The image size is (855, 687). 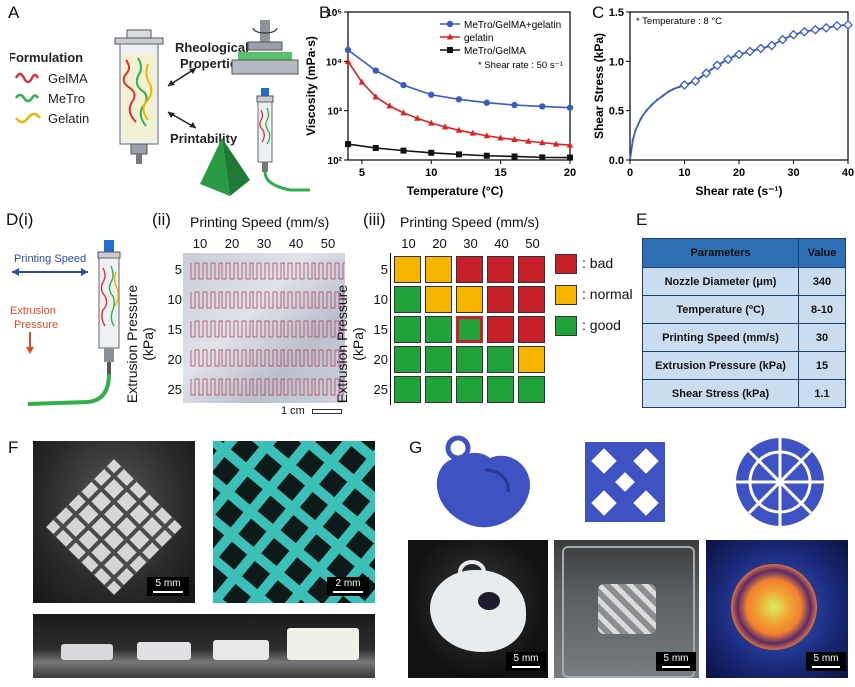 I want to click on dii-speed-tick: 10, so click(x=200, y=243).